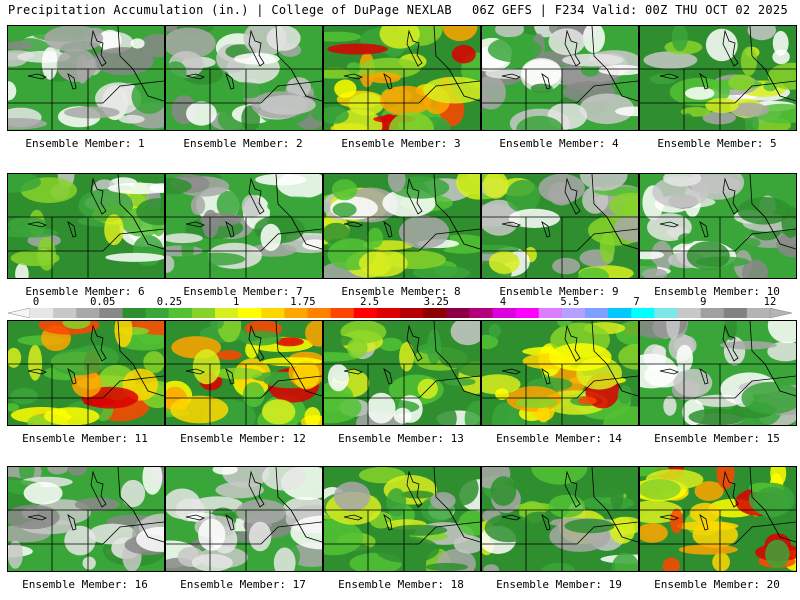 The width and height of the screenshot is (800, 600). Describe the element at coordinates (636, 302) in the screenshot. I see `colorbar-tick-label: 7` at that location.